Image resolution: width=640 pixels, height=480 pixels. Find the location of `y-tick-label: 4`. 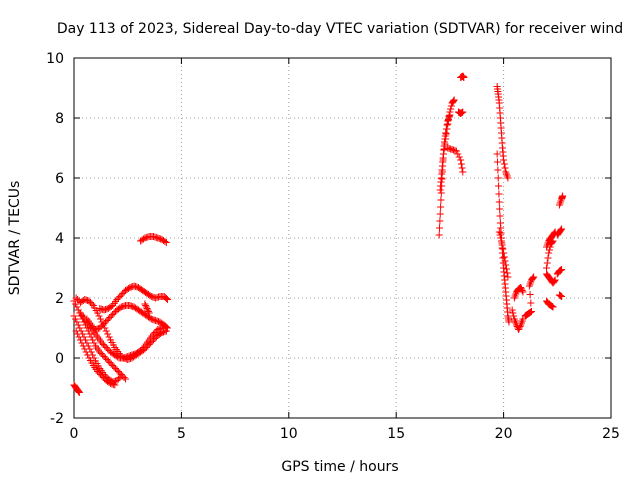

y-tick-label: 4 is located at coordinates (59, 239).